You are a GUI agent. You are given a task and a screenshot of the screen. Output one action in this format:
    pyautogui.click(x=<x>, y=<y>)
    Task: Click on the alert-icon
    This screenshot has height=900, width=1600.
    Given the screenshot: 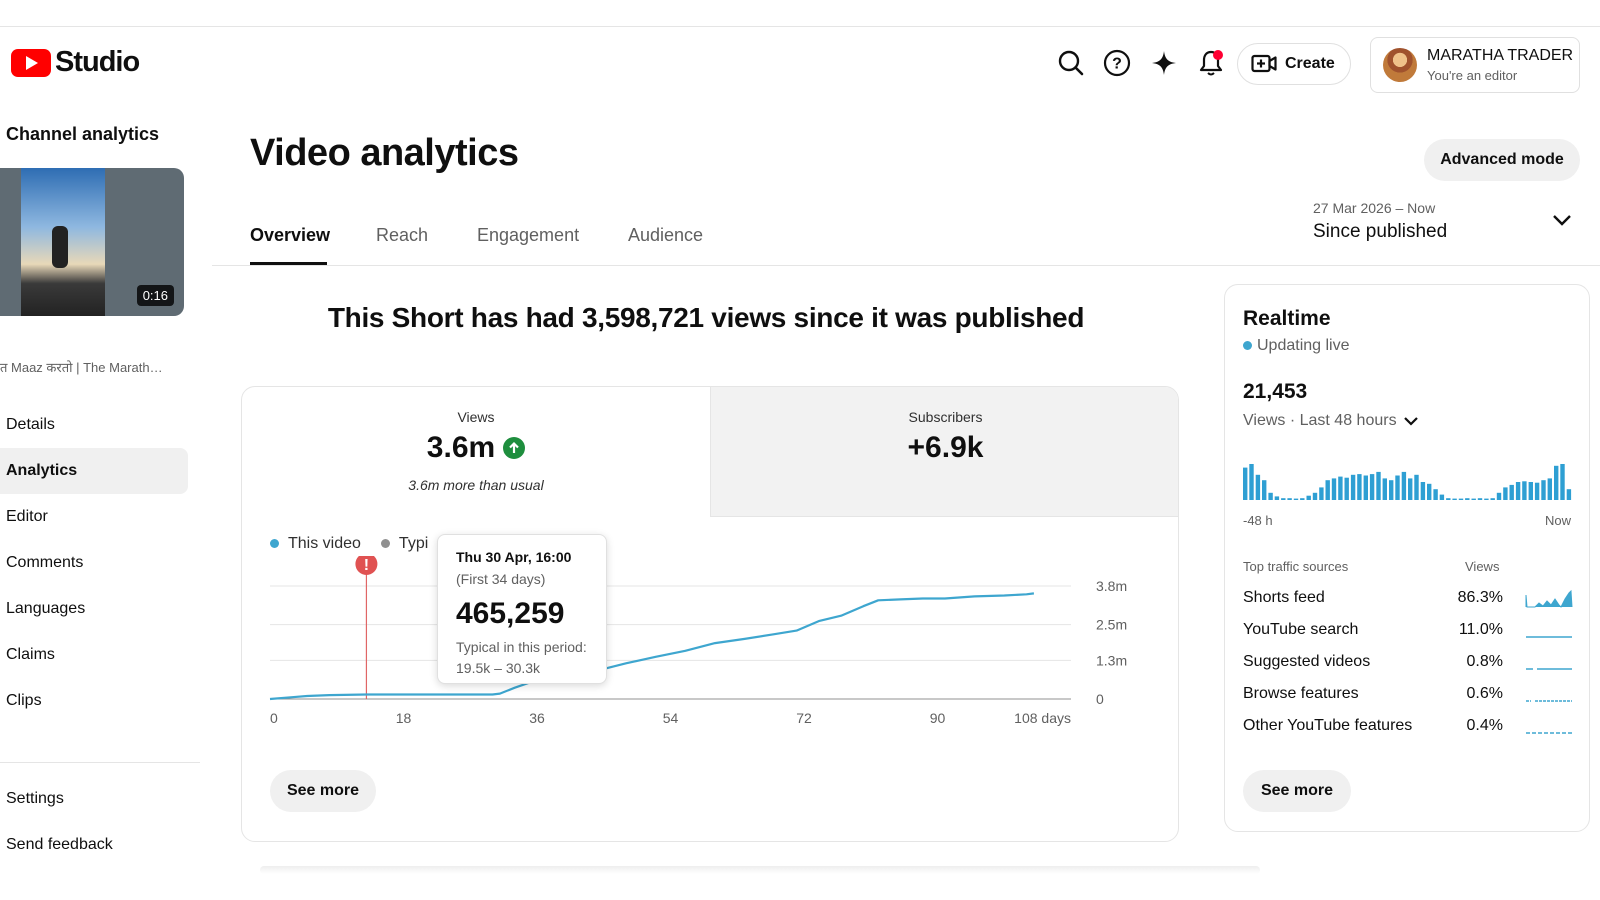 What is the action you would take?
    pyautogui.click(x=366, y=565)
    